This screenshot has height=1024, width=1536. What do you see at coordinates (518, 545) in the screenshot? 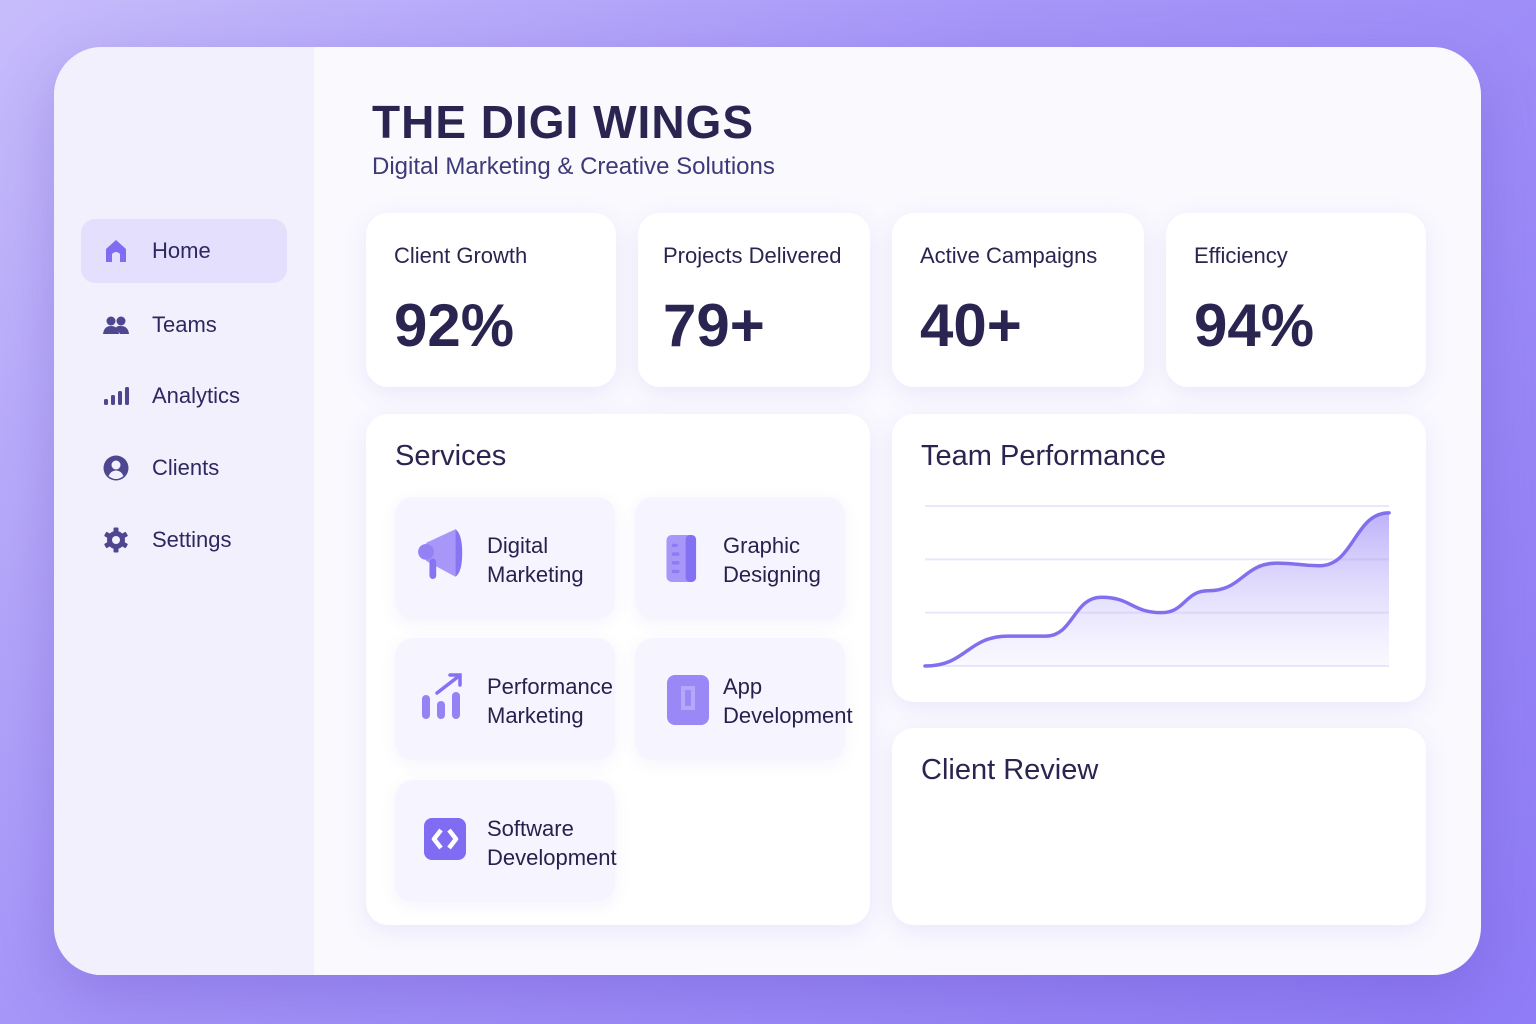
I see `service-label: Digital` at bounding box center [518, 545].